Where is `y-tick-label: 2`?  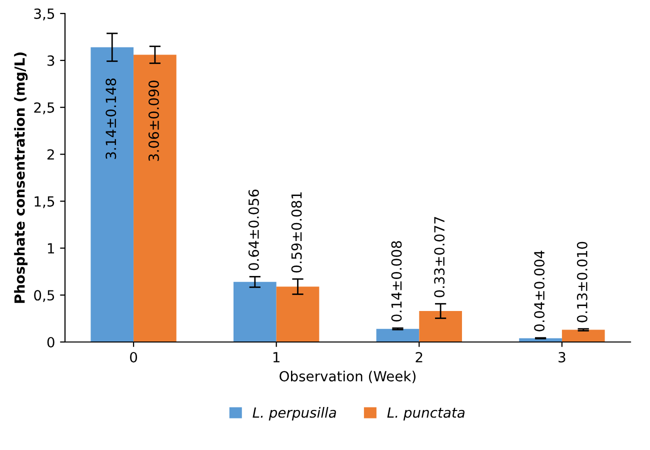
y-tick-label: 2 is located at coordinates (50, 154).